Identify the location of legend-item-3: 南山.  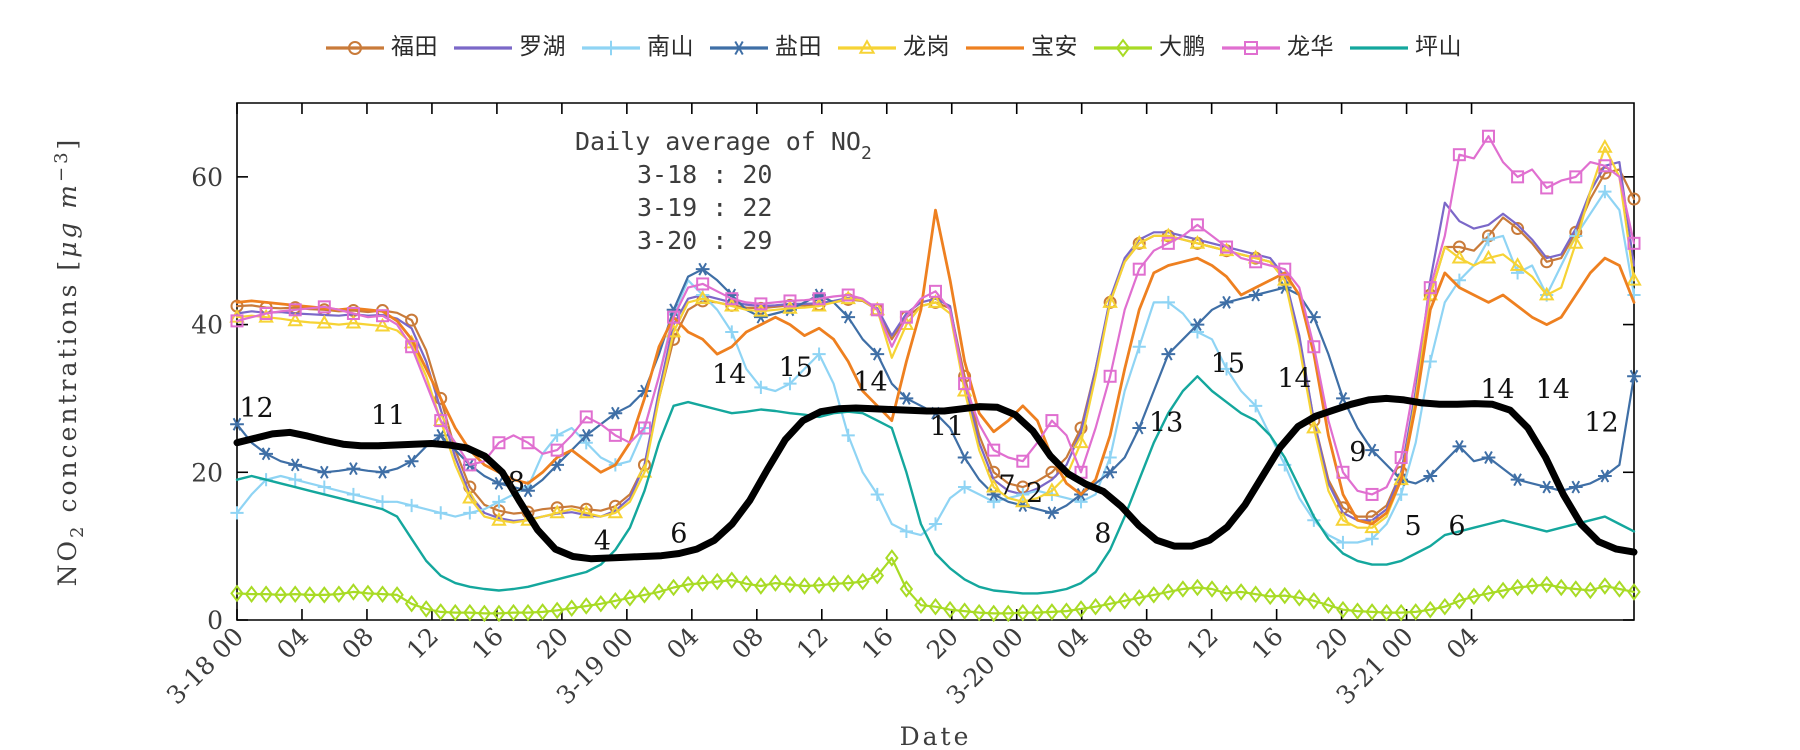
(637, 47).